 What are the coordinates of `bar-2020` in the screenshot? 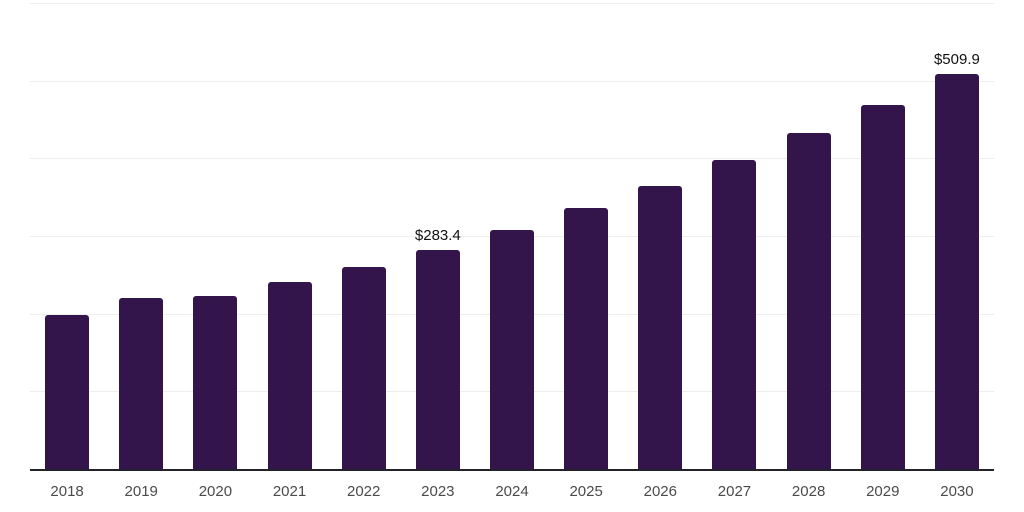 It's located at (215, 382).